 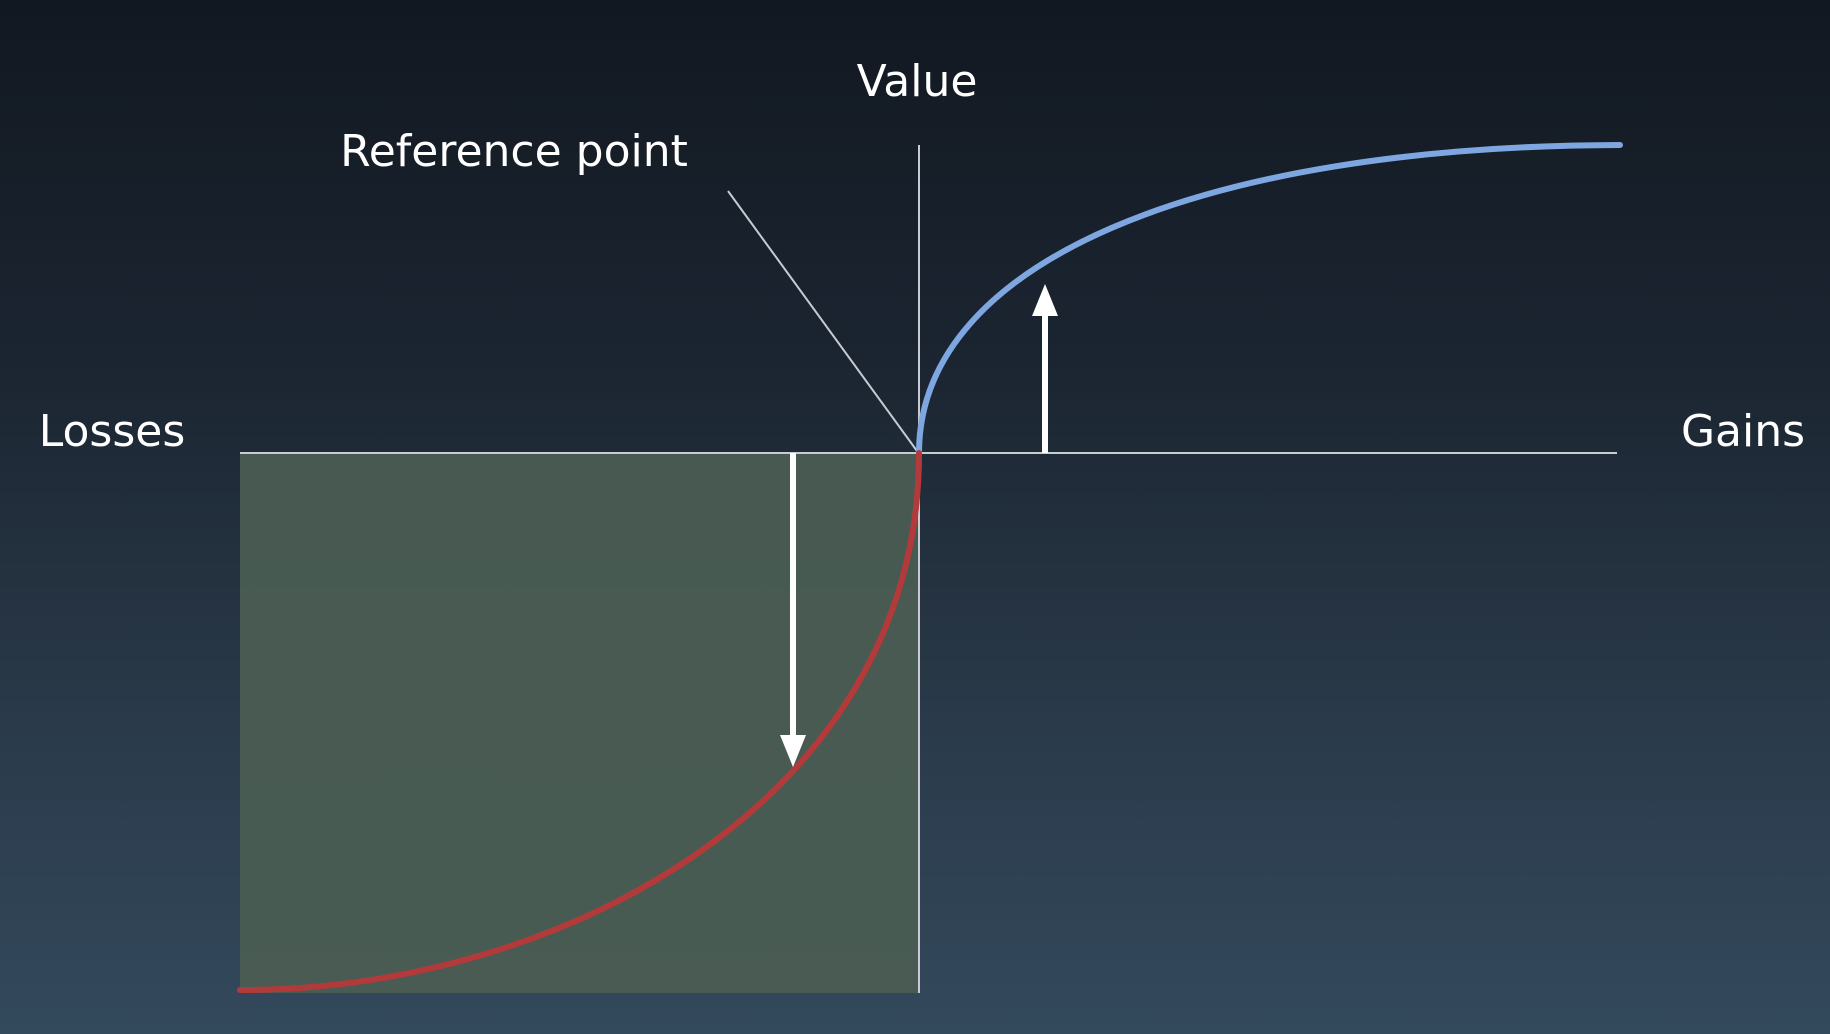 What do you see at coordinates (514, 151) in the screenshot?
I see `reference-point-label: Reference point` at bounding box center [514, 151].